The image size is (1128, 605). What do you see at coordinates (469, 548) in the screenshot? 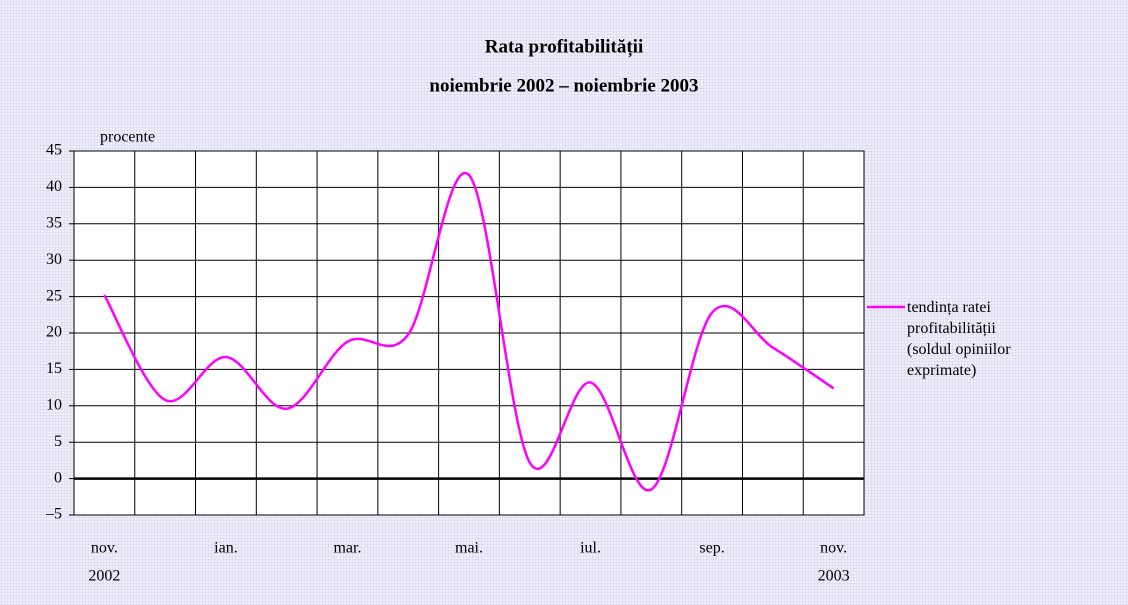
I see `x-tick-label: mai.` at bounding box center [469, 548].